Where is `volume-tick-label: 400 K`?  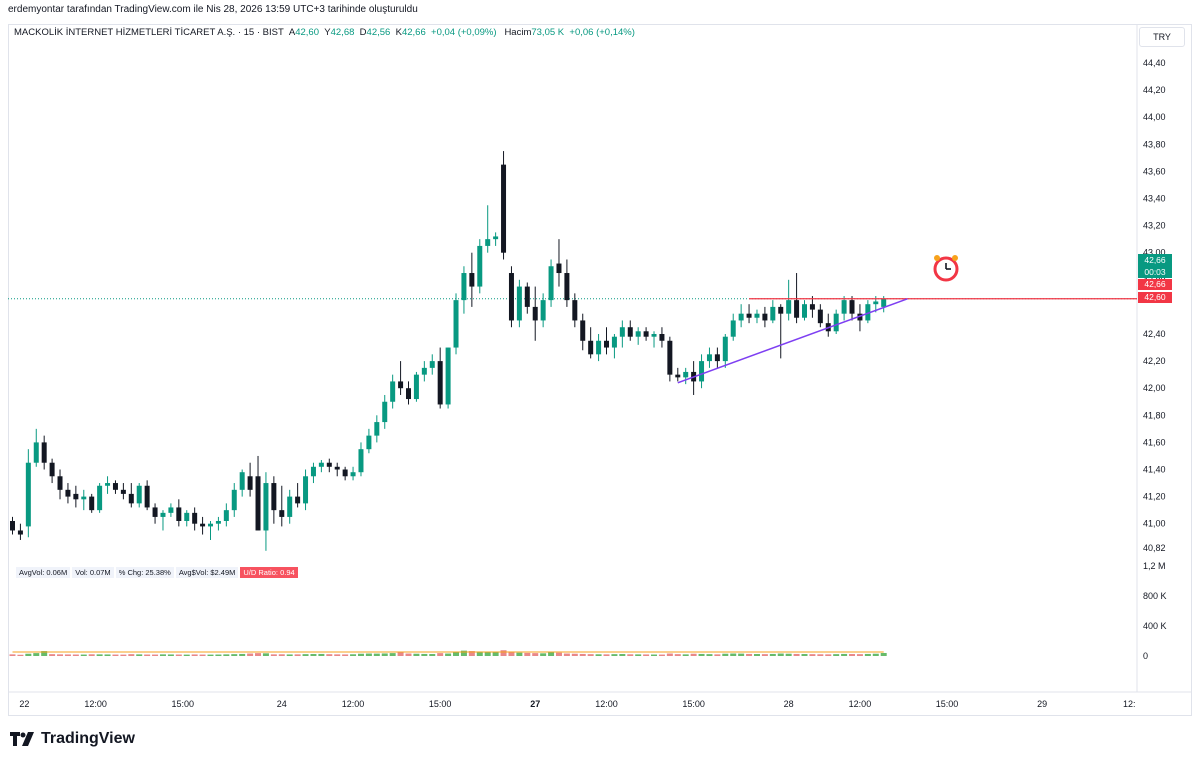 volume-tick-label: 400 K is located at coordinates (1155, 626).